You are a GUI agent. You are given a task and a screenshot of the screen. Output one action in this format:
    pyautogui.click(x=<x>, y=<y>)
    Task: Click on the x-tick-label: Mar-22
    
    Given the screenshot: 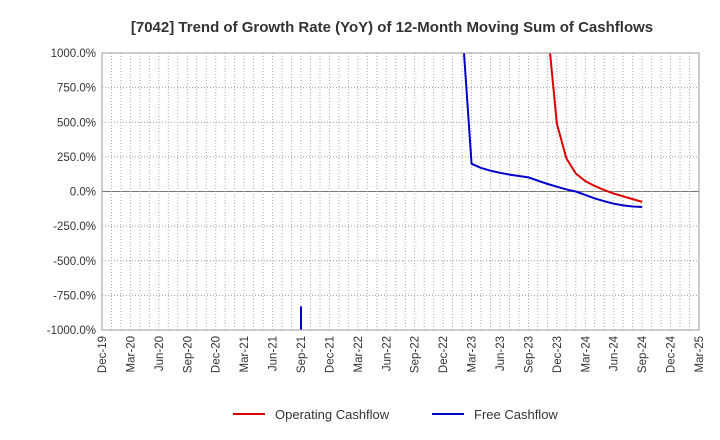 What is the action you would take?
    pyautogui.click(x=359, y=354)
    